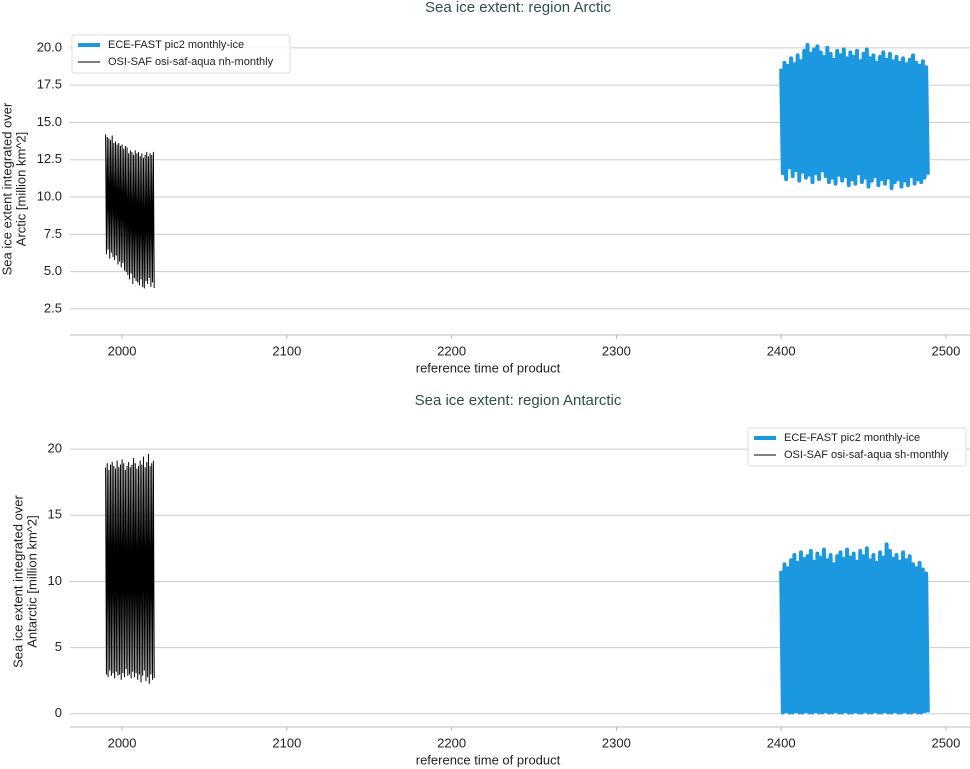 This screenshot has height=769, width=970. What do you see at coordinates (55, 580) in the screenshot?
I see `y-tick-label: 10` at bounding box center [55, 580].